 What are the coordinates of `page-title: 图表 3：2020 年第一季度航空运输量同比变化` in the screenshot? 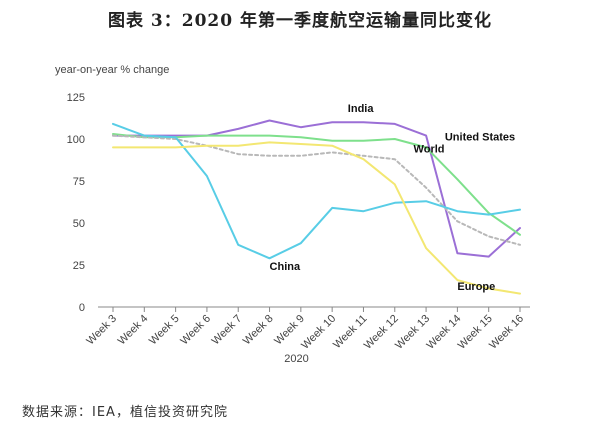 It's located at (300, 21).